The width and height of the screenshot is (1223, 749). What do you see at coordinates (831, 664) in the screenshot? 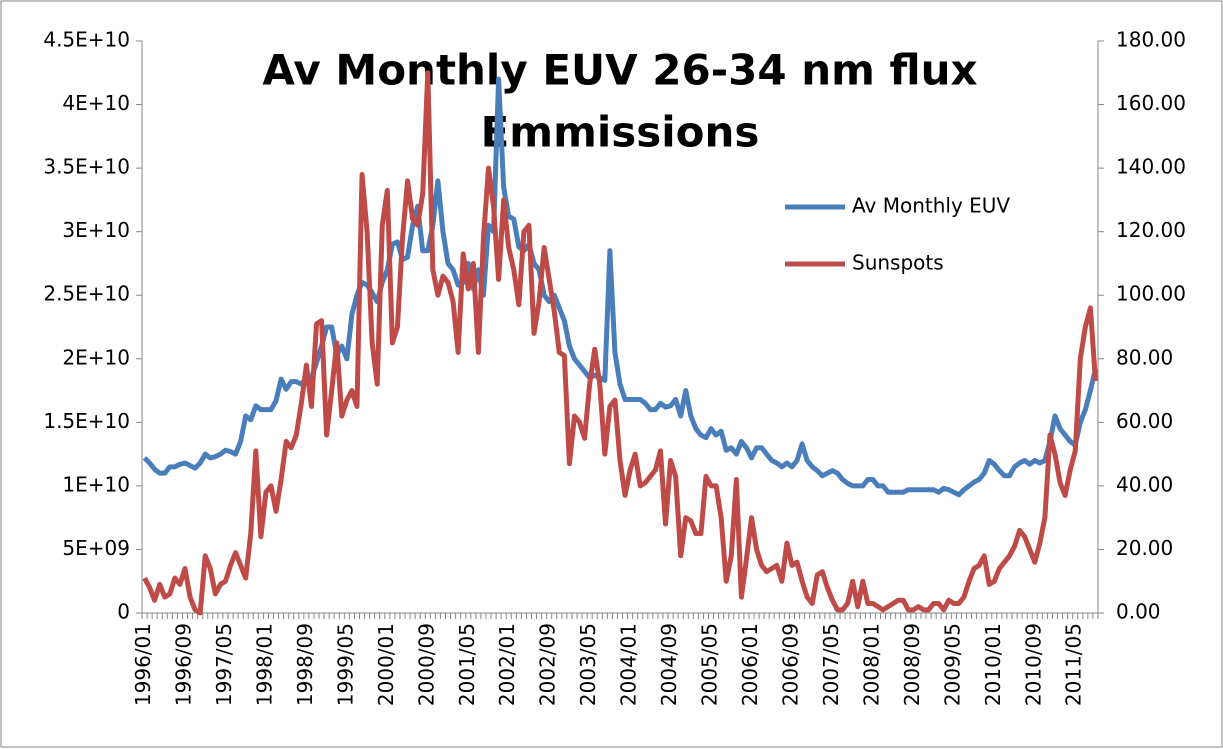
I see `x-tick-label: 2007/05` at bounding box center [831, 664].